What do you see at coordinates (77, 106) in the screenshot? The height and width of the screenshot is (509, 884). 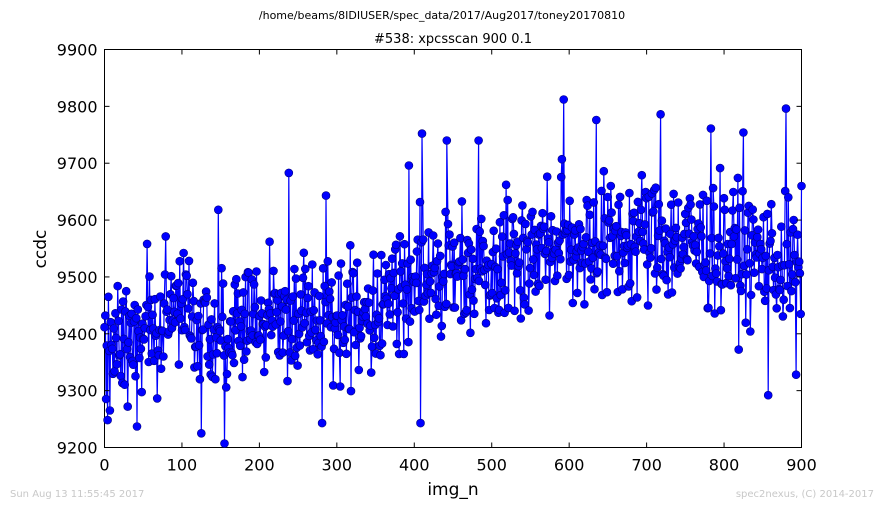 I see `y-tick-label: 9800` at bounding box center [77, 106].